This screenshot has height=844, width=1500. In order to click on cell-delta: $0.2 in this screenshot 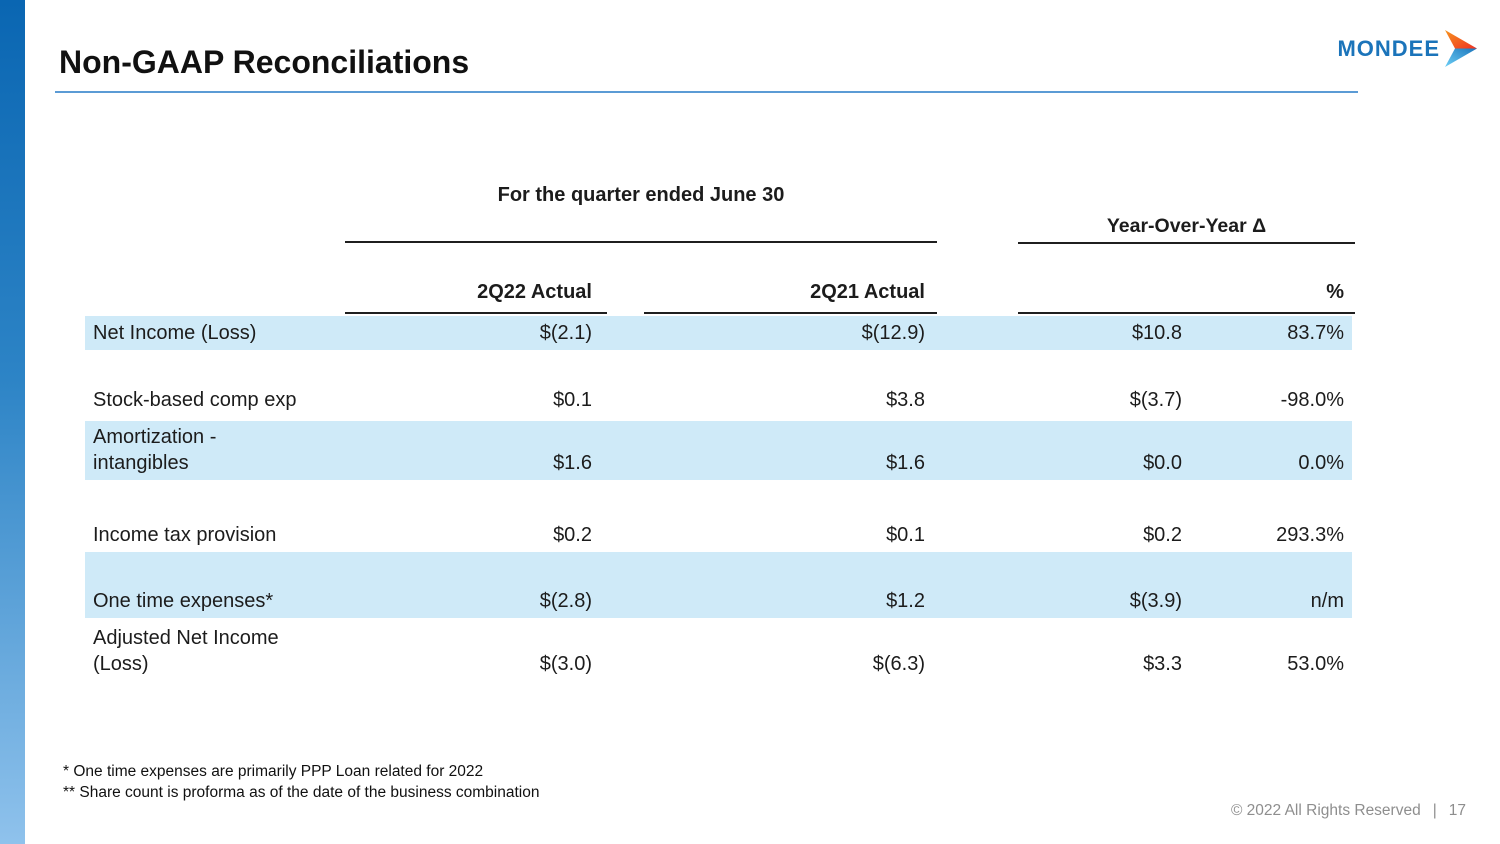, I will do `click(1162, 535)`.